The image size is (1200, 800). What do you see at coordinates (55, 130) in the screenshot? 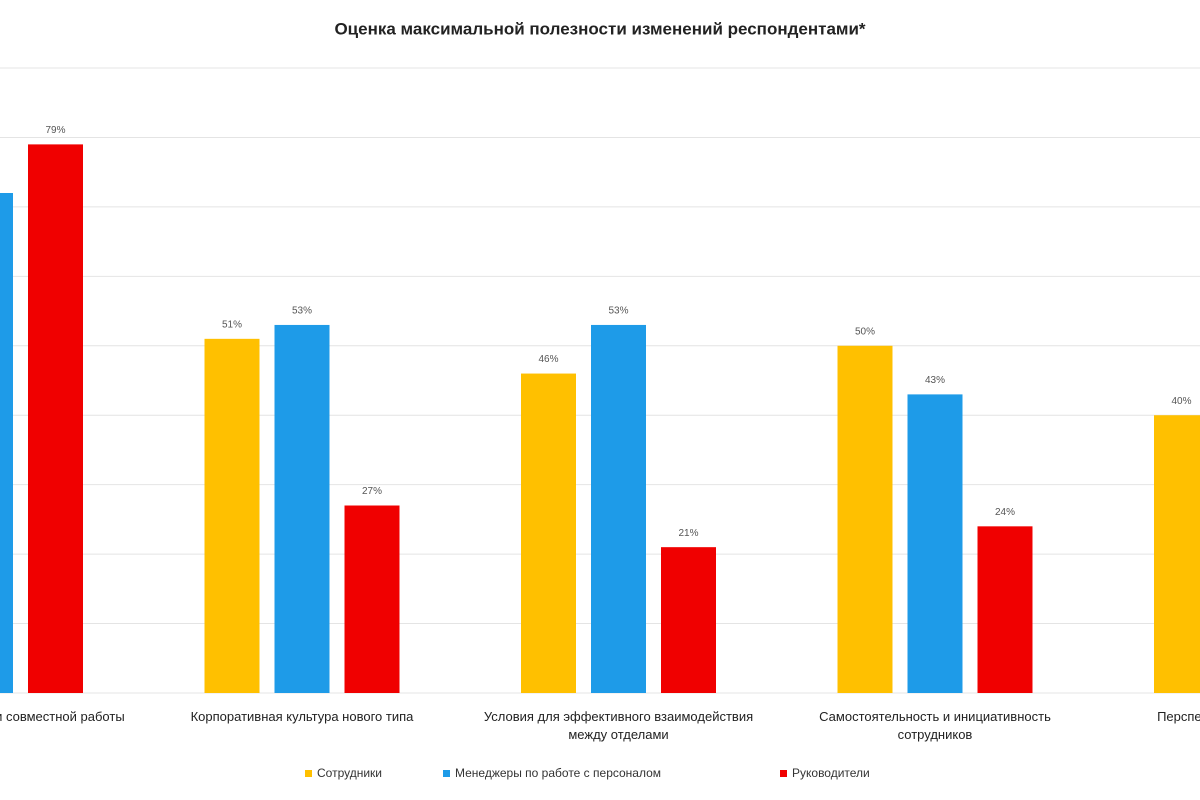
I see `data-label: 79%` at bounding box center [55, 130].